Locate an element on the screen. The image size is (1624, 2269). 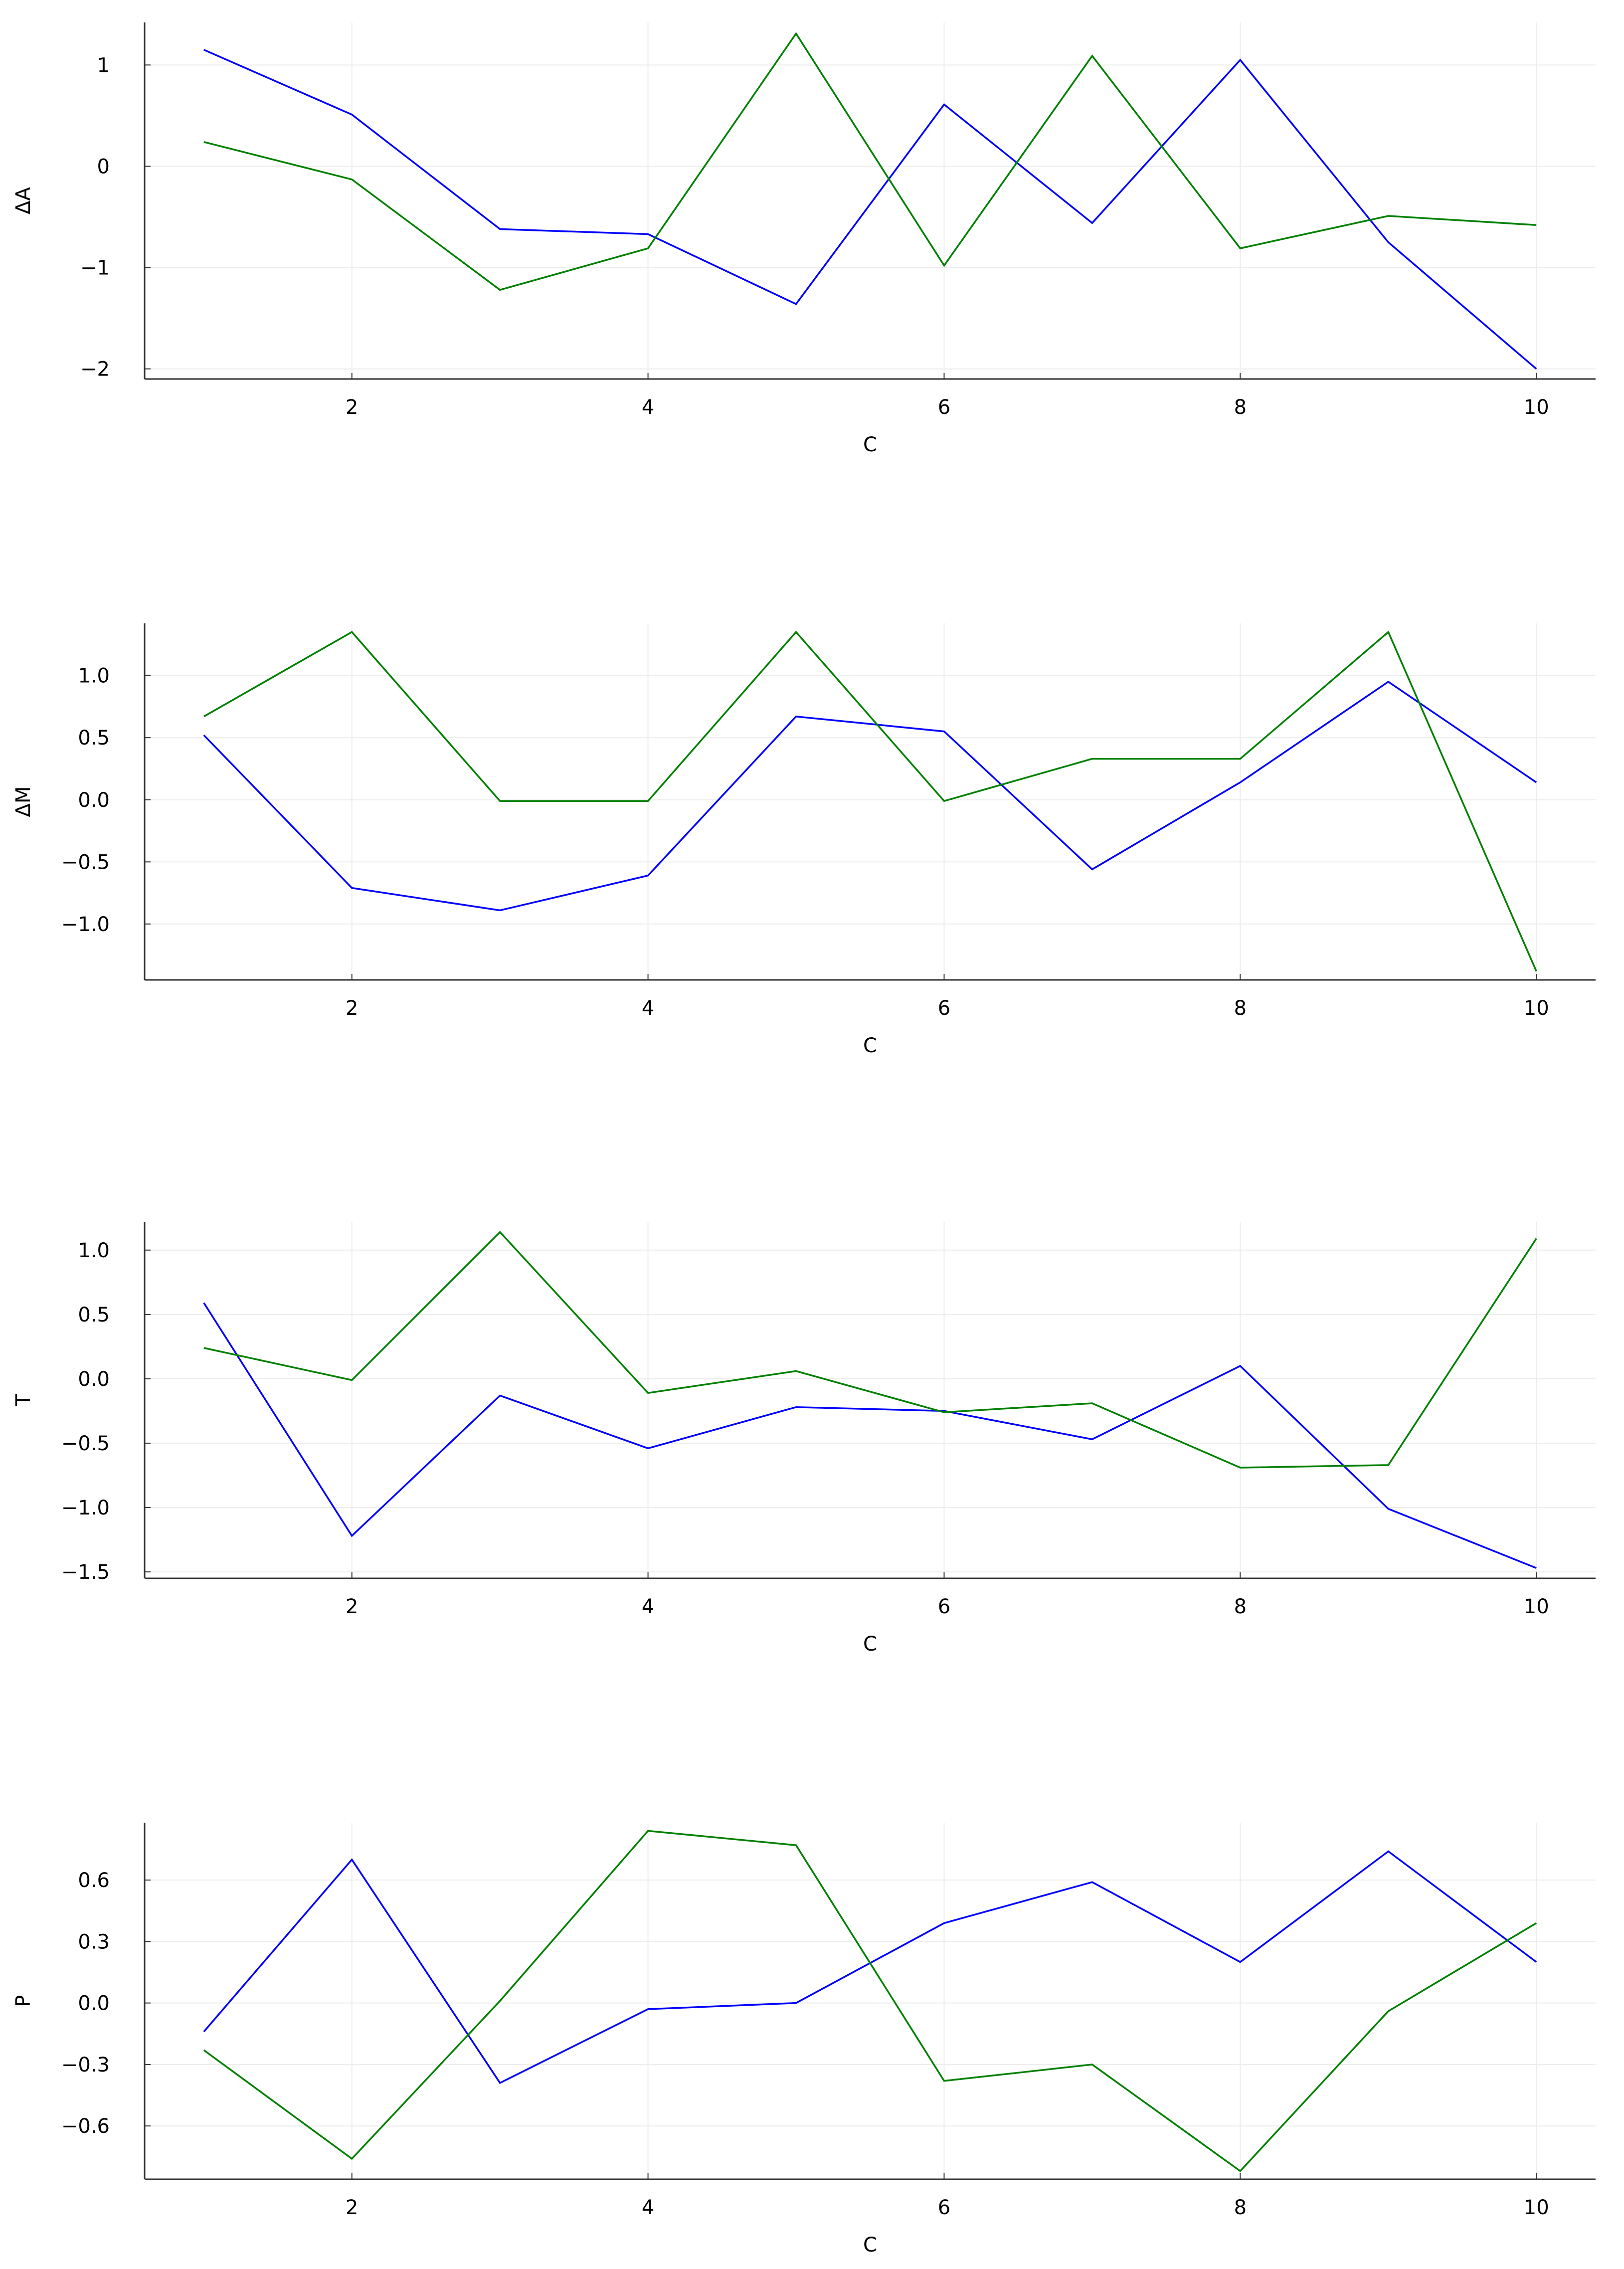
y-axis-label: ΔA is located at coordinates (23, 200).